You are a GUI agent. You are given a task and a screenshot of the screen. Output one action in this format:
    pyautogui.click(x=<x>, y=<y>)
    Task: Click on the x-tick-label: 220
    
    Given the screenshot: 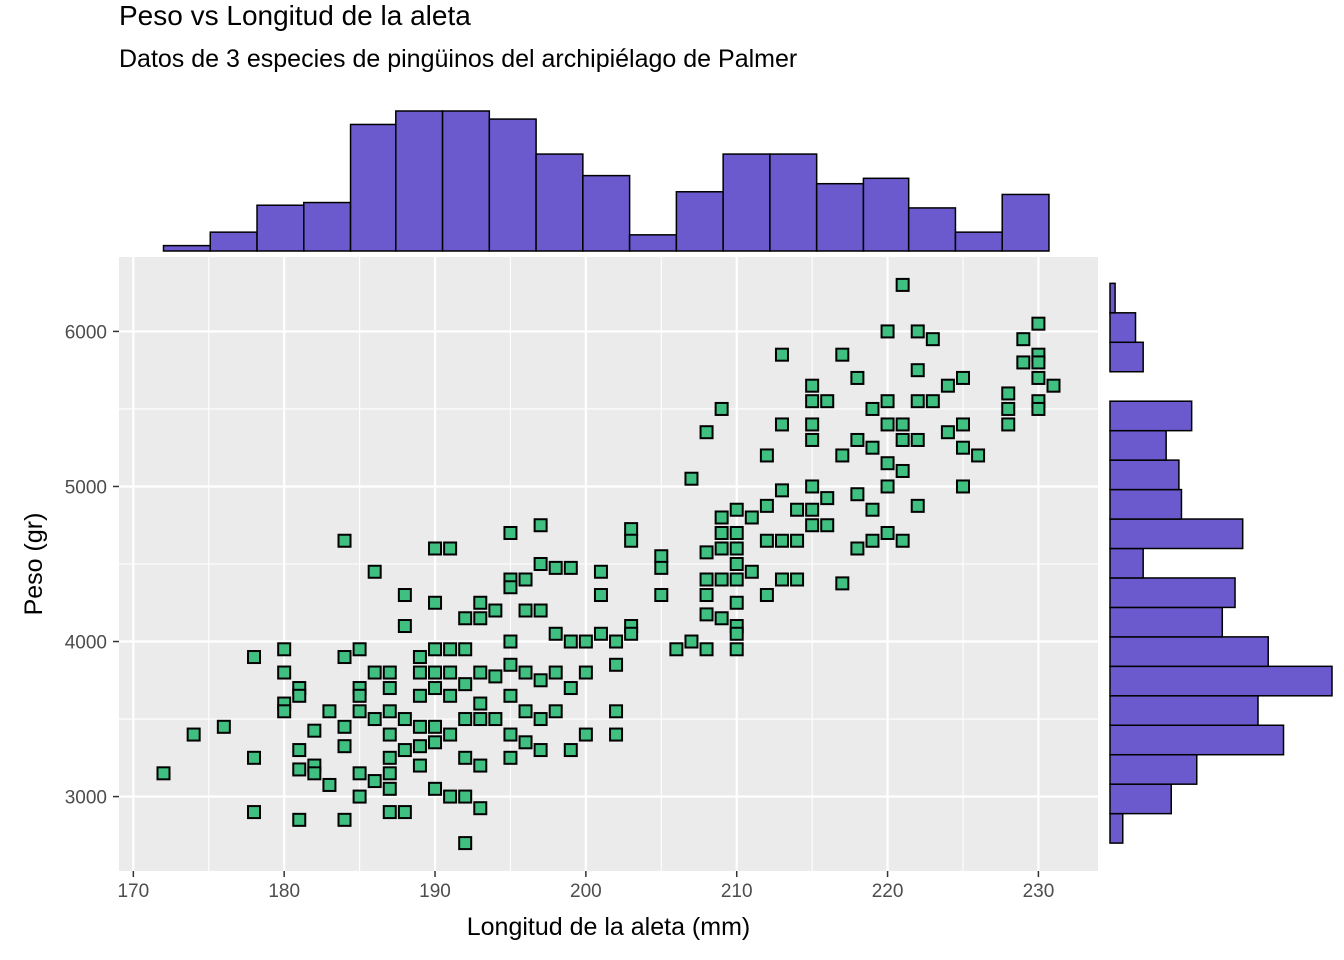 What is the action you would take?
    pyautogui.click(x=888, y=891)
    